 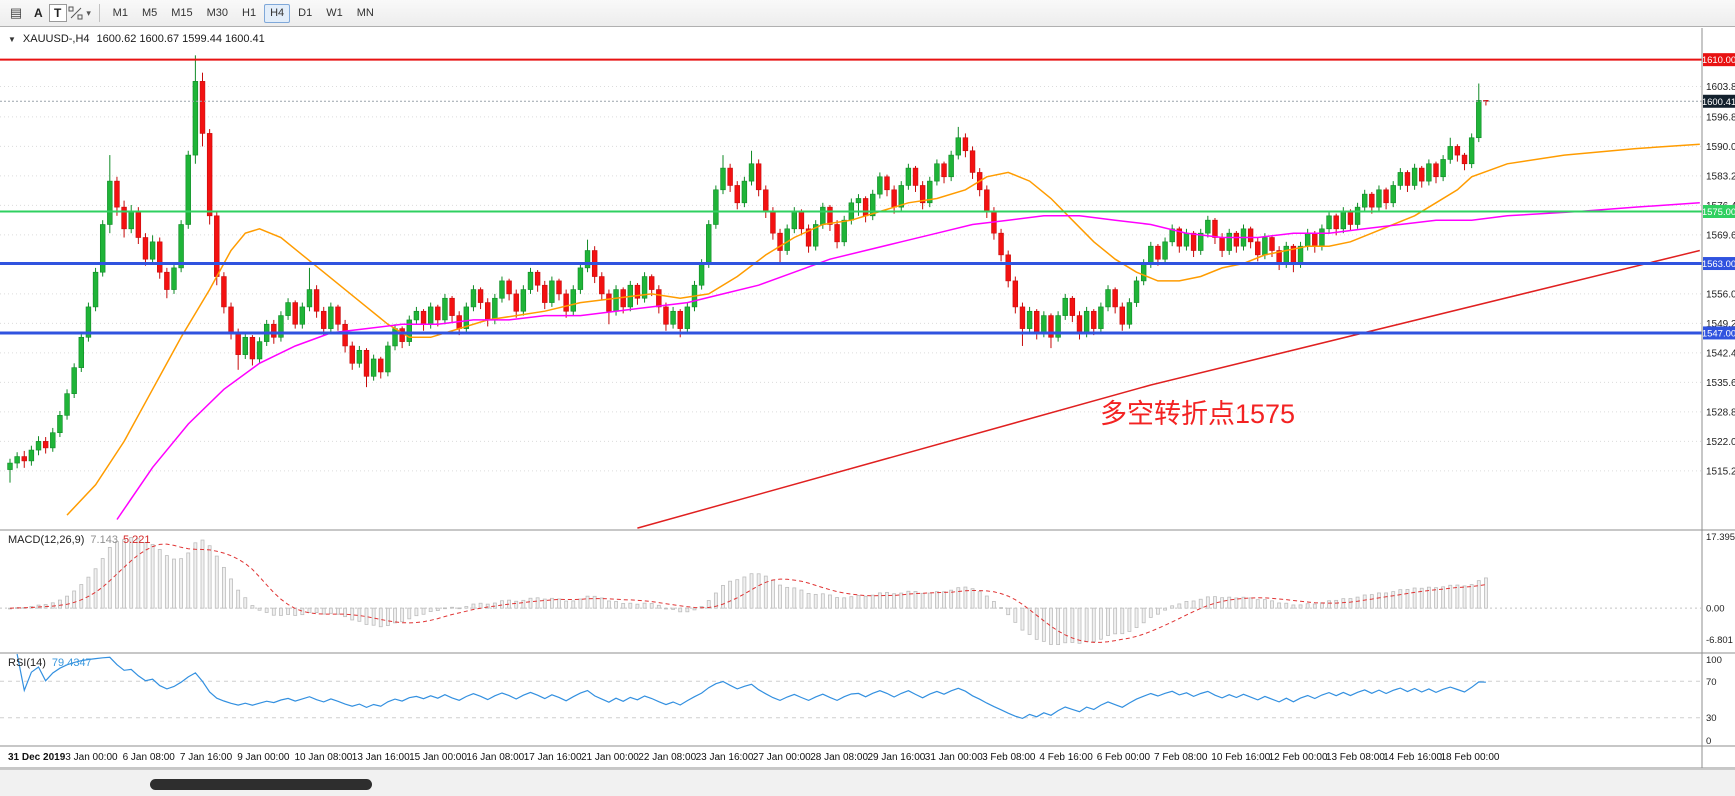 I want to click on shapes-tool-icon, so click(x=75, y=13).